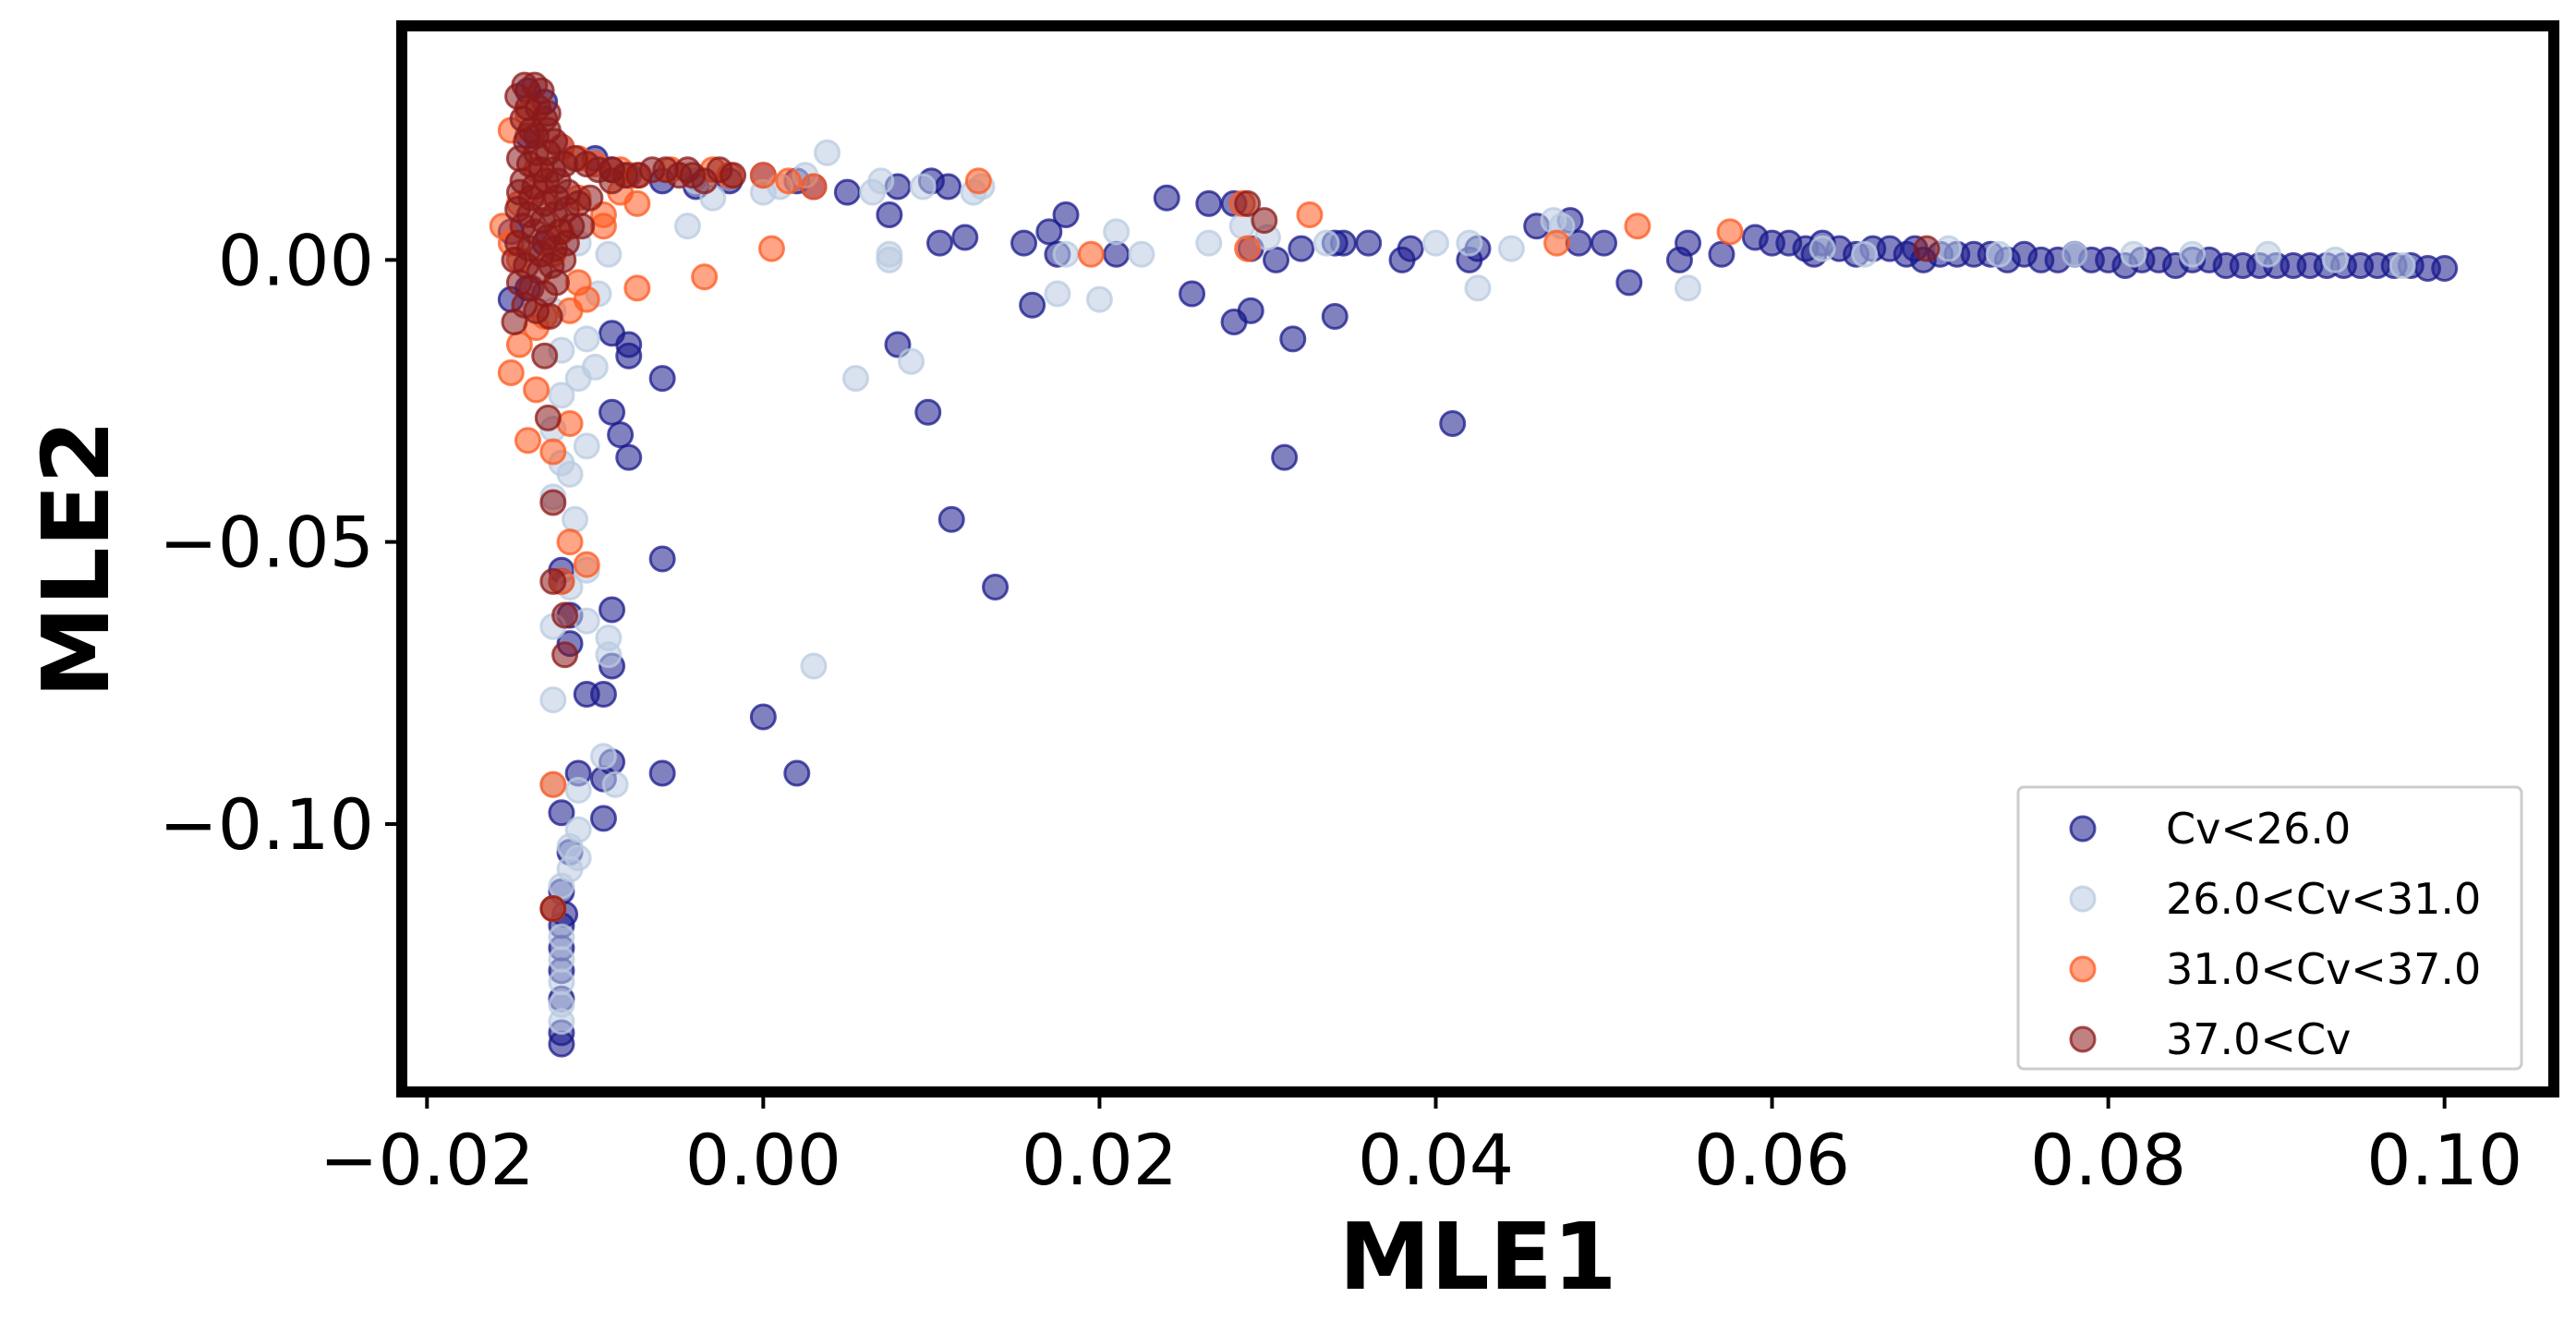 The image size is (2576, 1334). What do you see at coordinates (2258, 1039) in the screenshot?
I see `legend-label: 37.0<Cv` at bounding box center [2258, 1039].